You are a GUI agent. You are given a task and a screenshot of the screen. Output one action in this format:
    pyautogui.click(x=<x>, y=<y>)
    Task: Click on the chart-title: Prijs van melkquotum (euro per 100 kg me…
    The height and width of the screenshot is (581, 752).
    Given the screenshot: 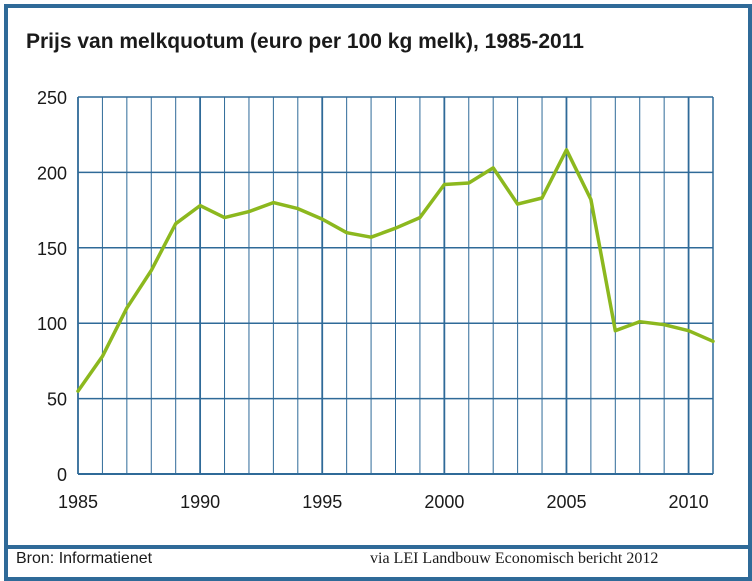 What is the action you would take?
    pyautogui.click(x=305, y=41)
    